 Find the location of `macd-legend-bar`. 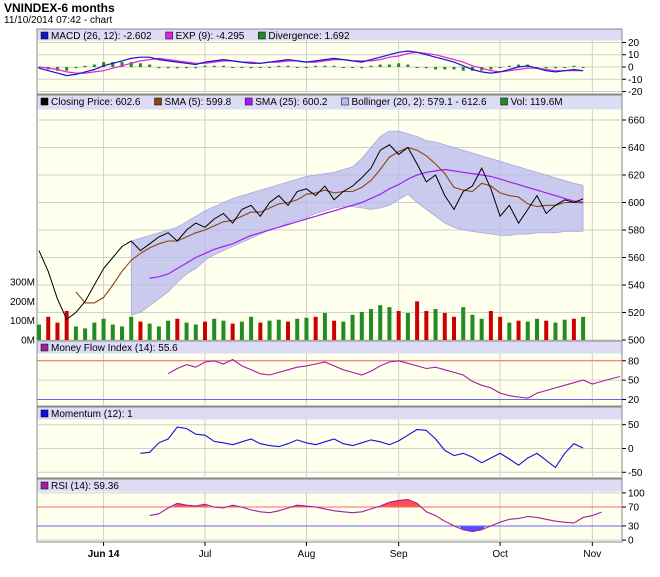

macd-legend-bar is located at coordinates (329, 35).